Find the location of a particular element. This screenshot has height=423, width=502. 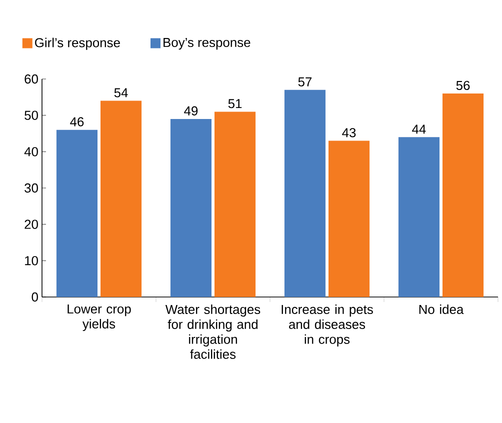

y-tick-label: 50 is located at coordinates (31, 115).